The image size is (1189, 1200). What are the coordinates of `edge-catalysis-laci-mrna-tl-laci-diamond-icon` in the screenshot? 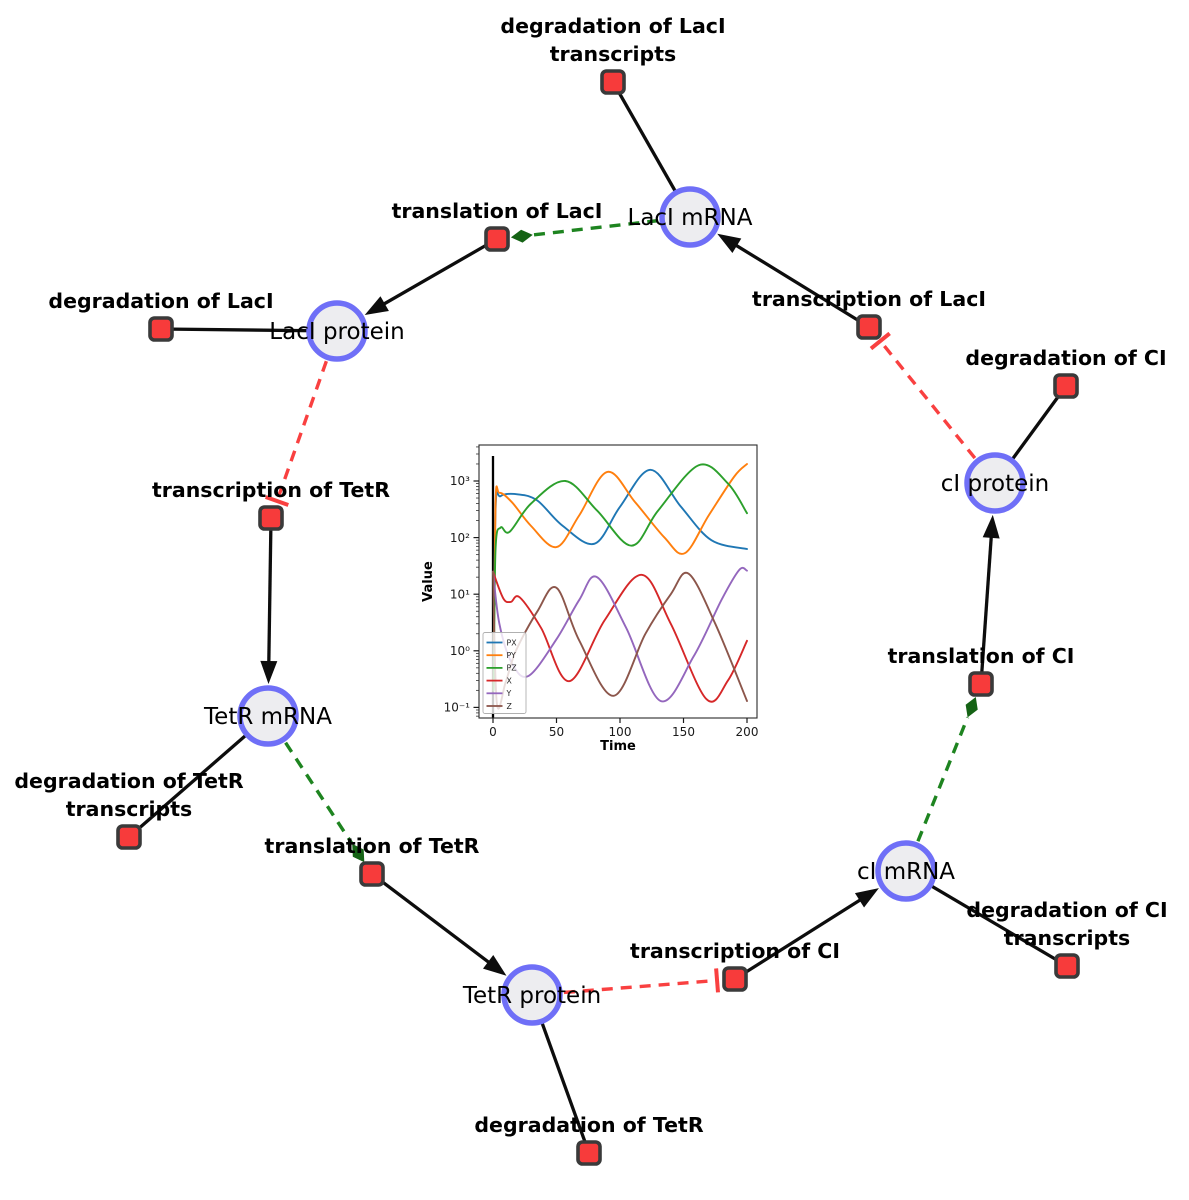 It's located at (521, 236).